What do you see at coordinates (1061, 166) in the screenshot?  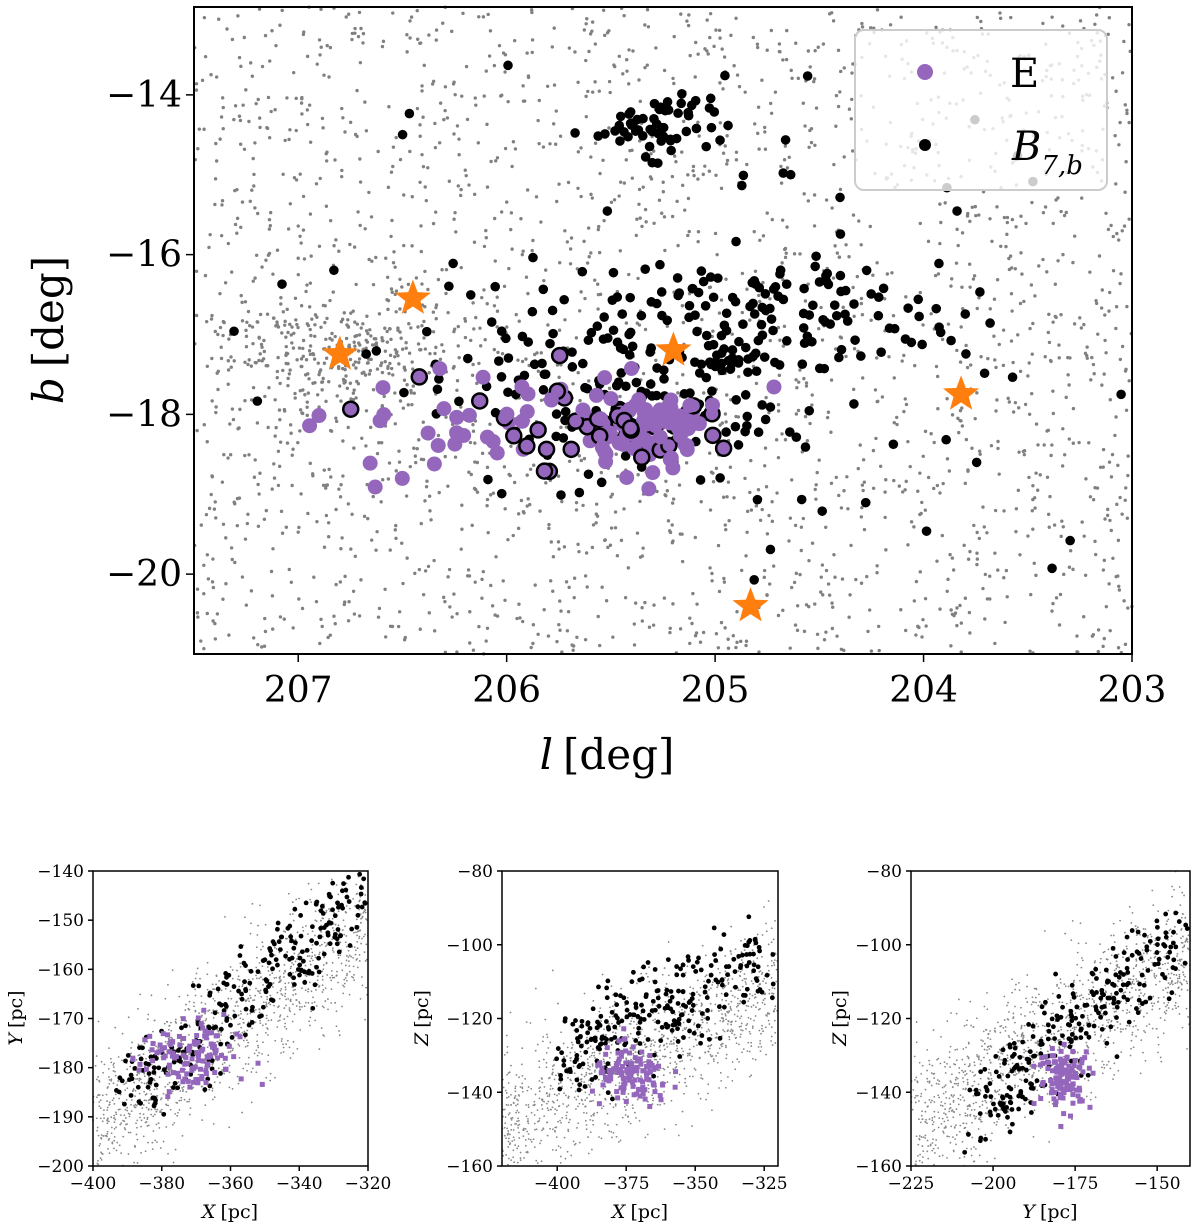 I see `legend-label-b-sub: 7,b` at bounding box center [1061, 166].